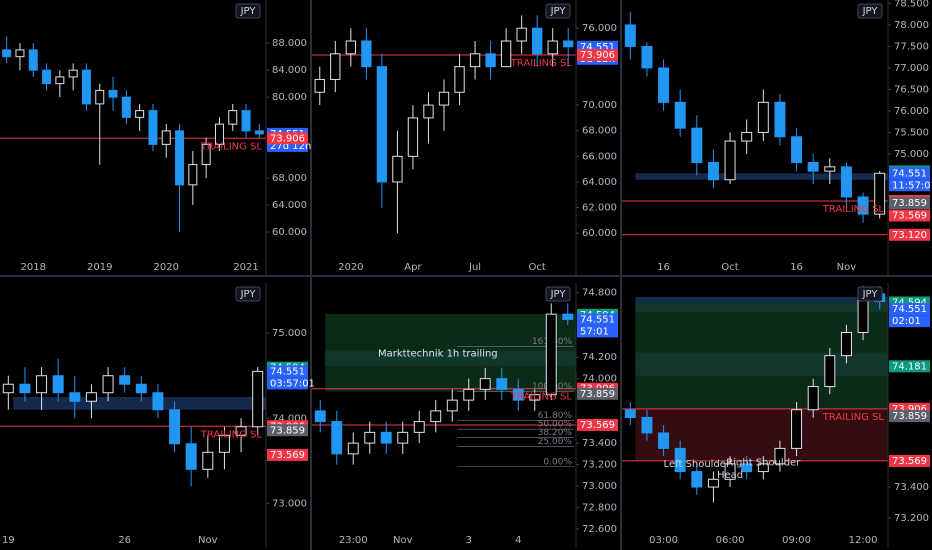 This screenshot has width=932, height=550. What do you see at coordinates (166, 267) in the screenshot?
I see `x-tick-label: 2020` at bounding box center [166, 267].